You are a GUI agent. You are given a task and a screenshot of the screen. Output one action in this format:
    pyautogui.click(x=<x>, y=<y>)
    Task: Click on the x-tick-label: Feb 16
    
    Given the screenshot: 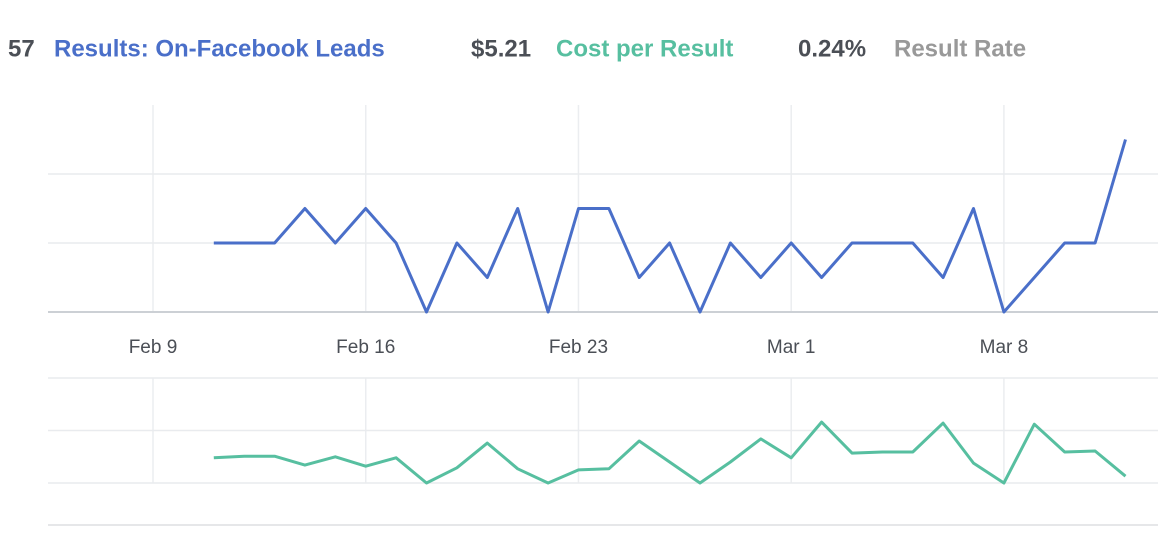 What is the action you would take?
    pyautogui.click(x=365, y=347)
    